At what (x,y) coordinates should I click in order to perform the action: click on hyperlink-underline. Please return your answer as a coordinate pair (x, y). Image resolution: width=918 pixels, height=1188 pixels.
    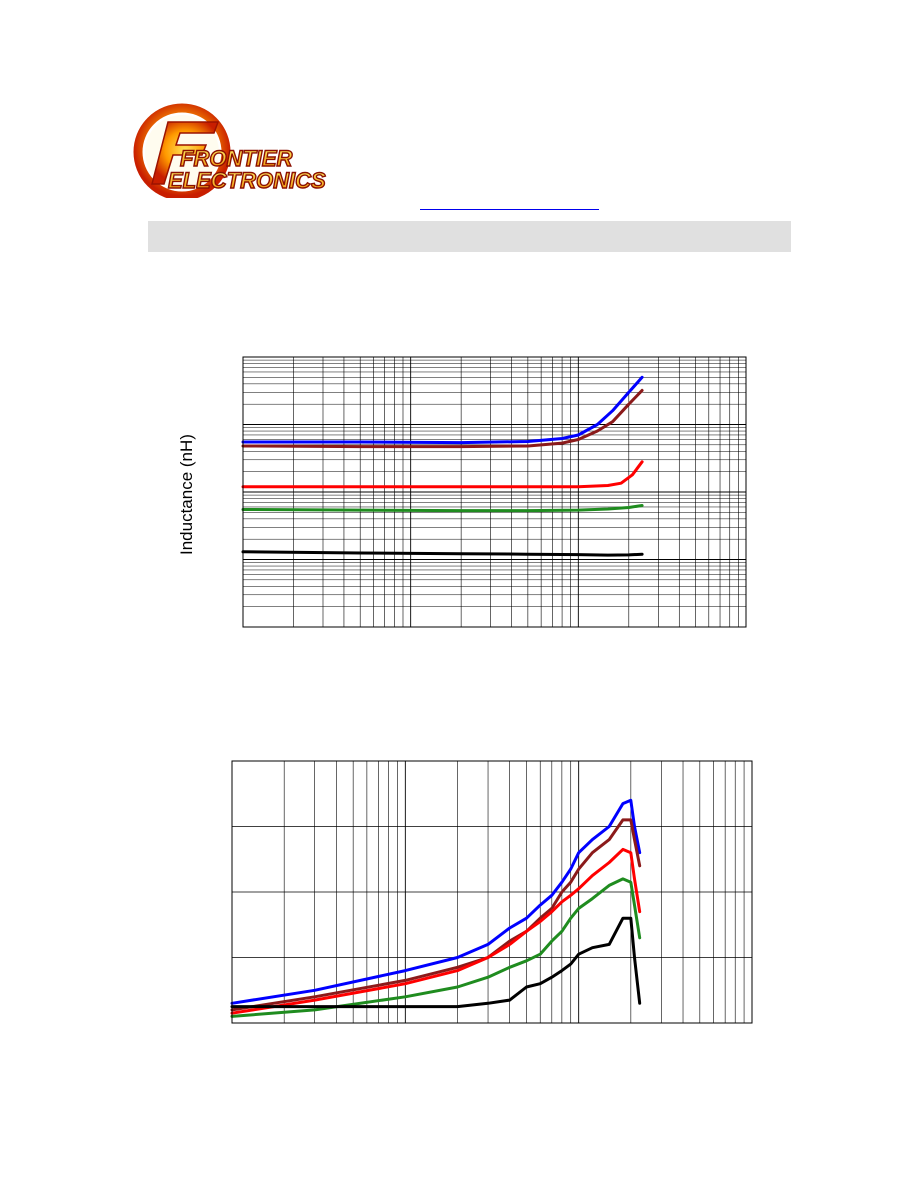
    Looking at the image, I should click on (509, 209).